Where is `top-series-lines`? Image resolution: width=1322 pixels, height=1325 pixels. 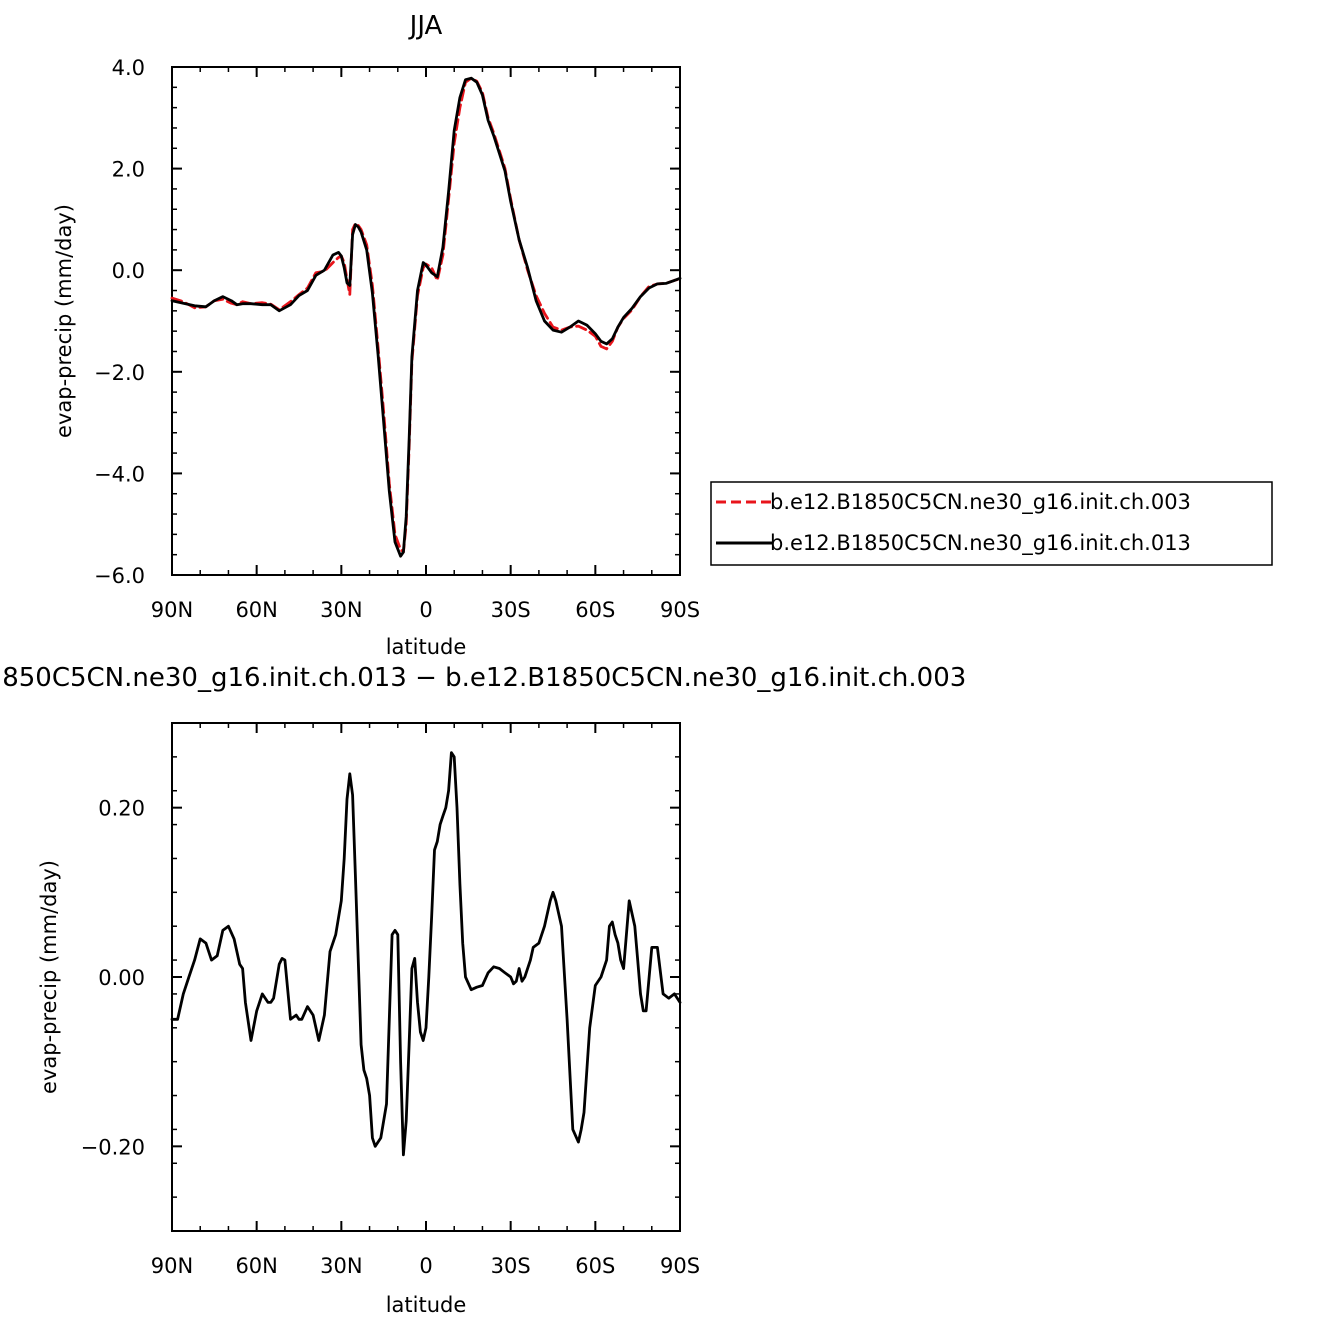
top-series-lines is located at coordinates (426, 317).